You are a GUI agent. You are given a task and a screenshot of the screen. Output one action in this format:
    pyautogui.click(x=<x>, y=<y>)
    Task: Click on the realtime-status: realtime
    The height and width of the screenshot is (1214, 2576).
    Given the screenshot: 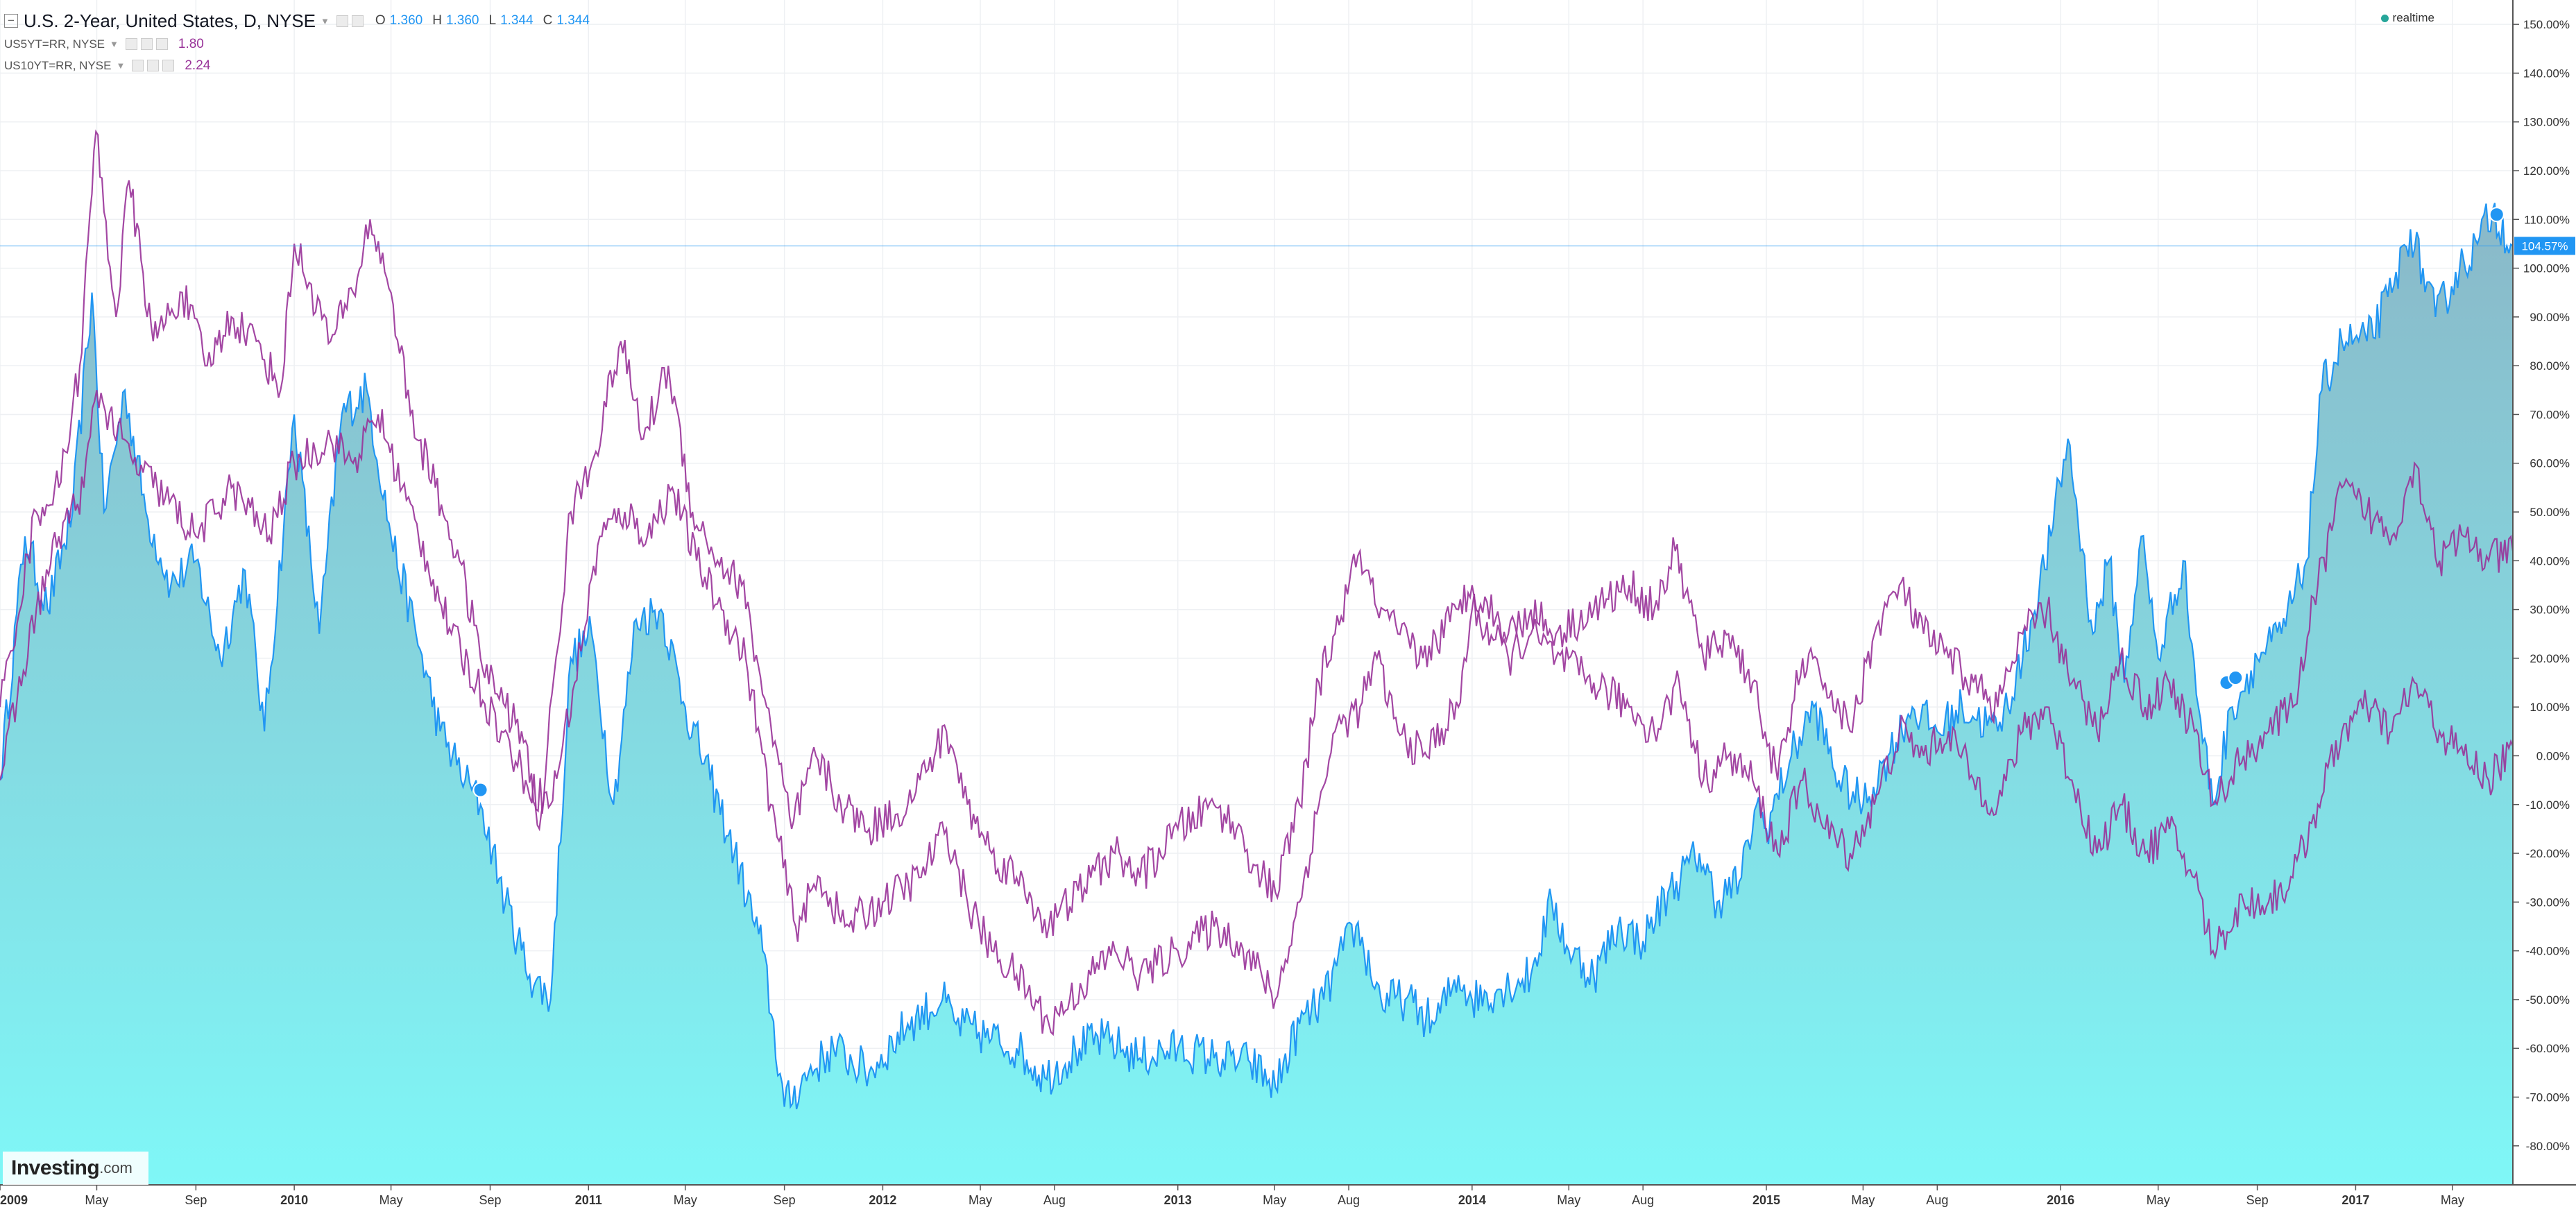 What is the action you would take?
    pyautogui.click(x=2407, y=18)
    